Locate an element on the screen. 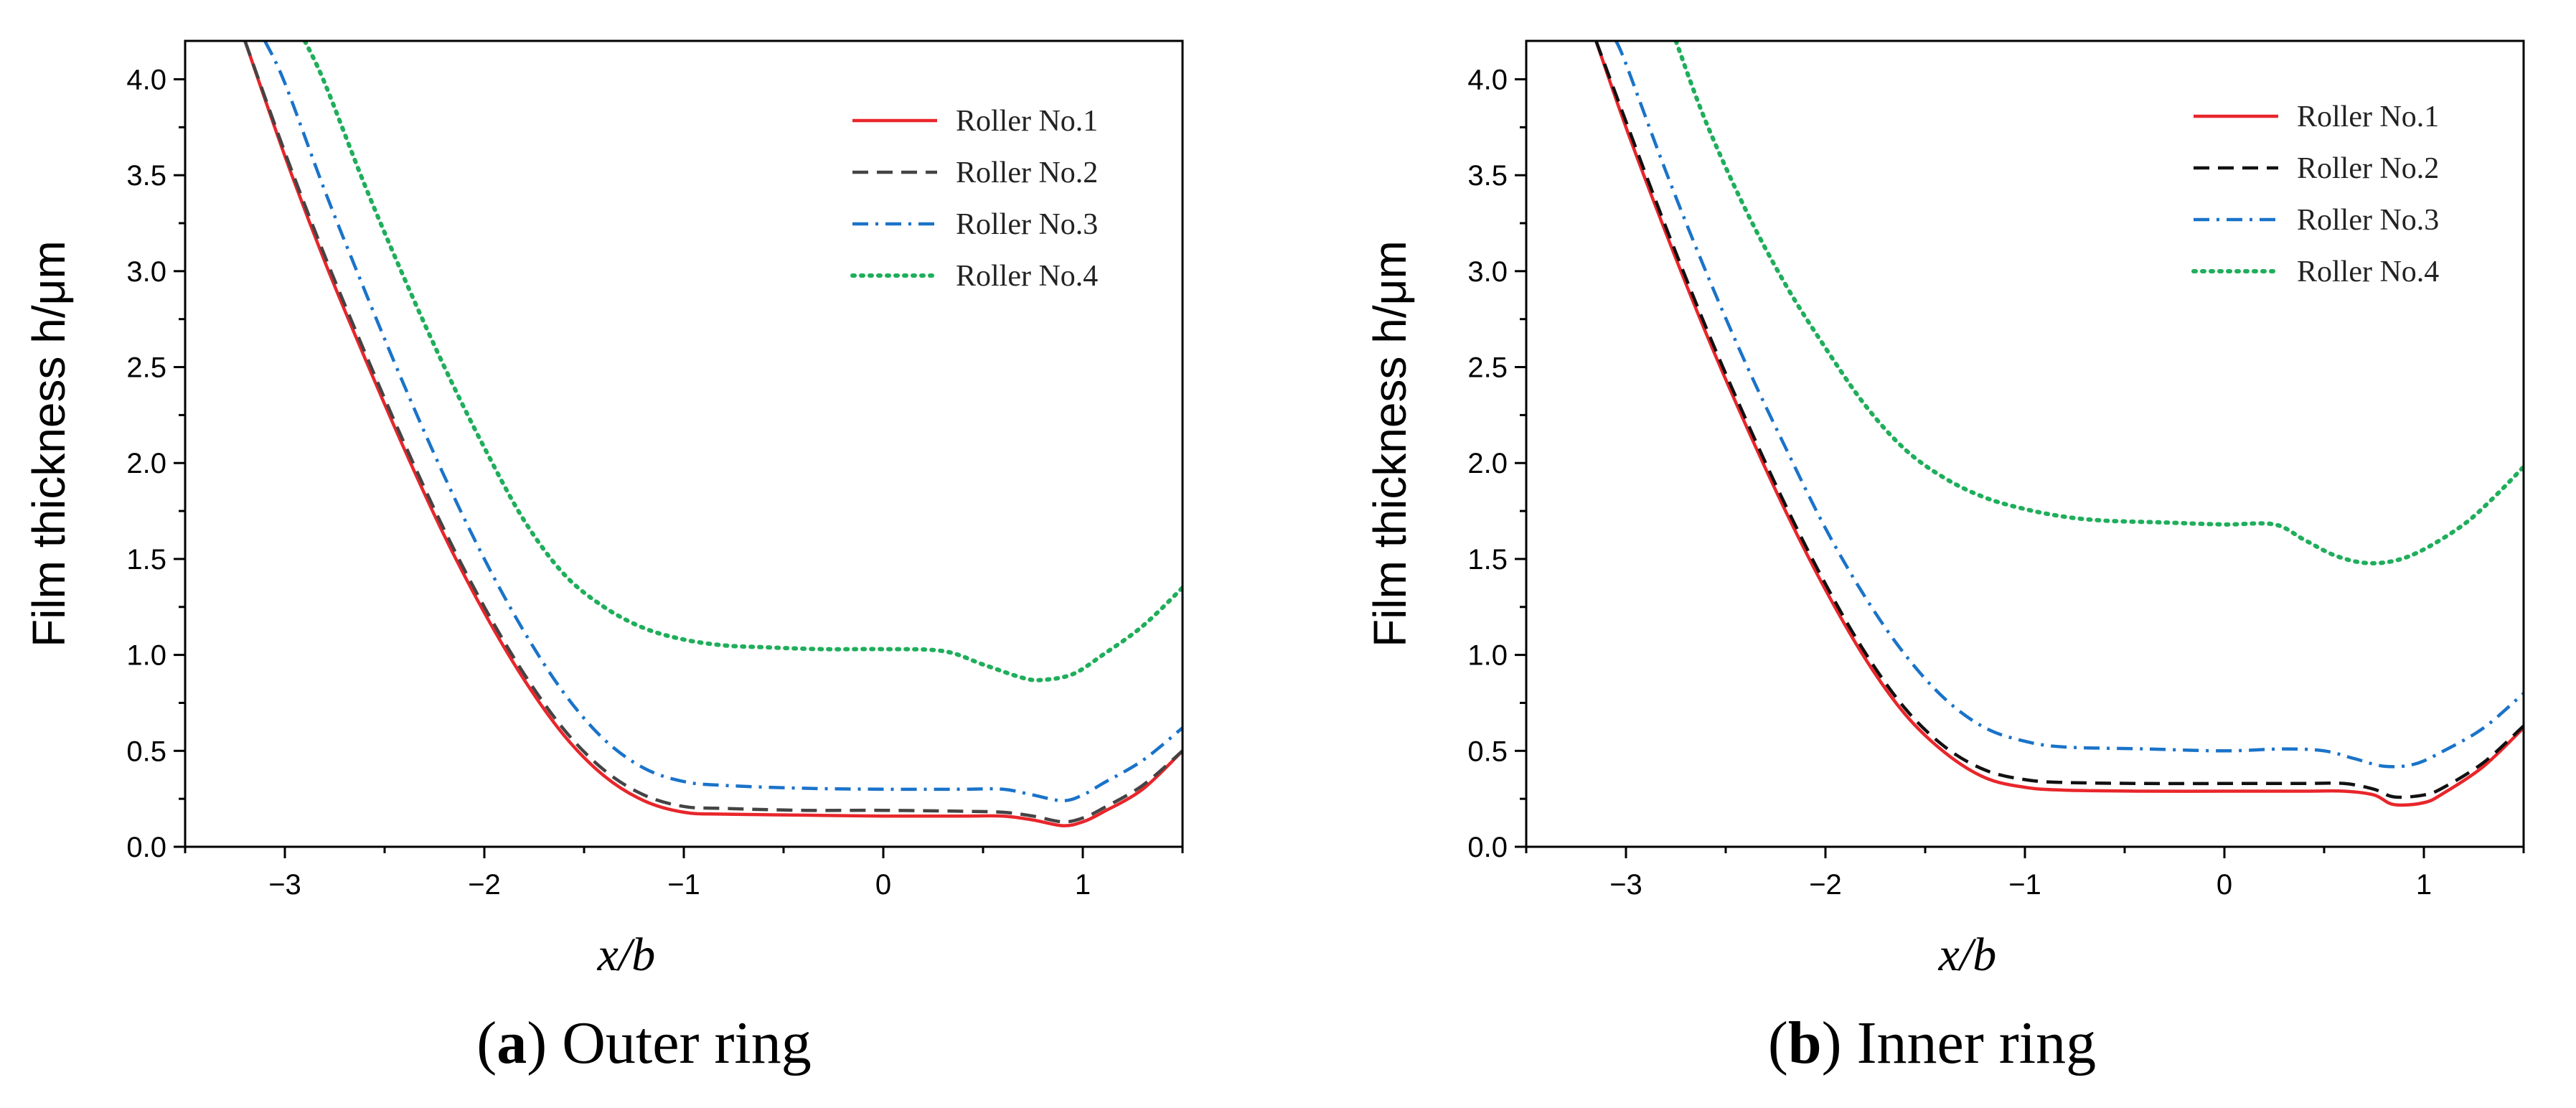 The width and height of the screenshot is (2576, 1108). caption-letter: b is located at coordinates (1804, 1043).